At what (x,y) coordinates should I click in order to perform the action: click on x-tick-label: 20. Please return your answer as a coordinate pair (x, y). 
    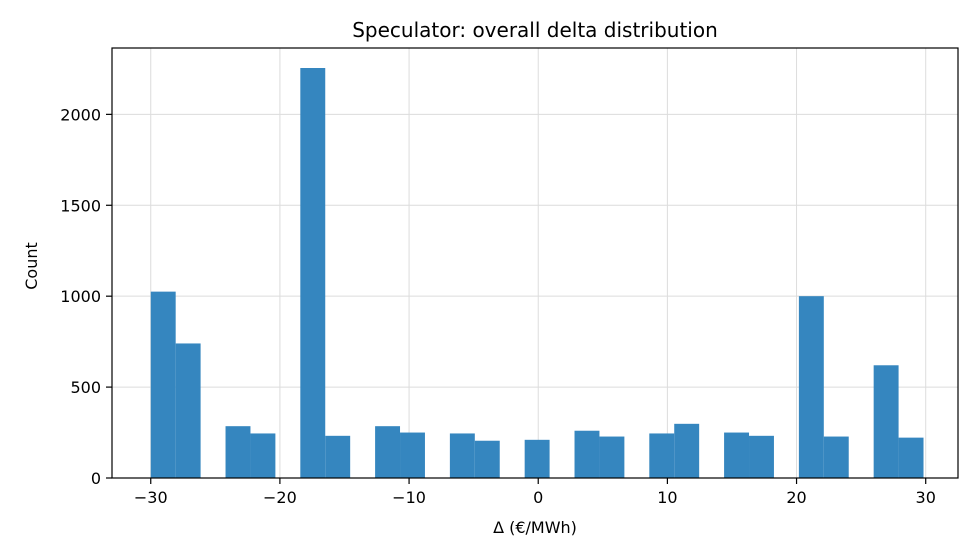
    Looking at the image, I should click on (796, 497).